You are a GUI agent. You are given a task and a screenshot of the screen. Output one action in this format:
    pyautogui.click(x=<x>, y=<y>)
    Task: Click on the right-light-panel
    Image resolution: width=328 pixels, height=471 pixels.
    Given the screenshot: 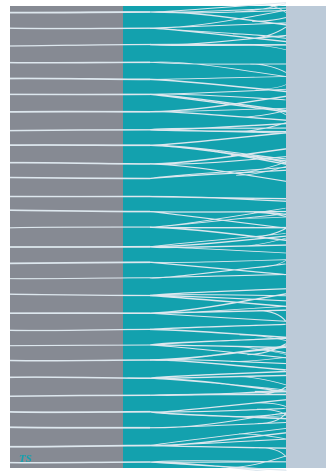 What is the action you would take?
    pyautogui.click(x=306, y=237)
    